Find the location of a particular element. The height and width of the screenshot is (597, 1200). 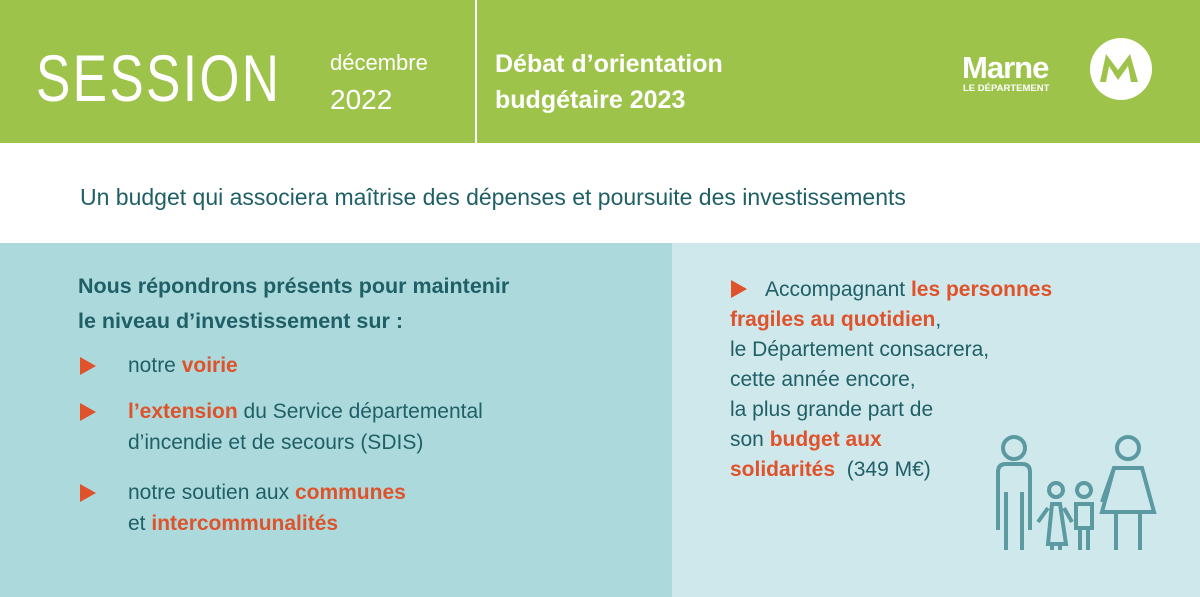

logo-emblem is located at coordinates (1121, 69).